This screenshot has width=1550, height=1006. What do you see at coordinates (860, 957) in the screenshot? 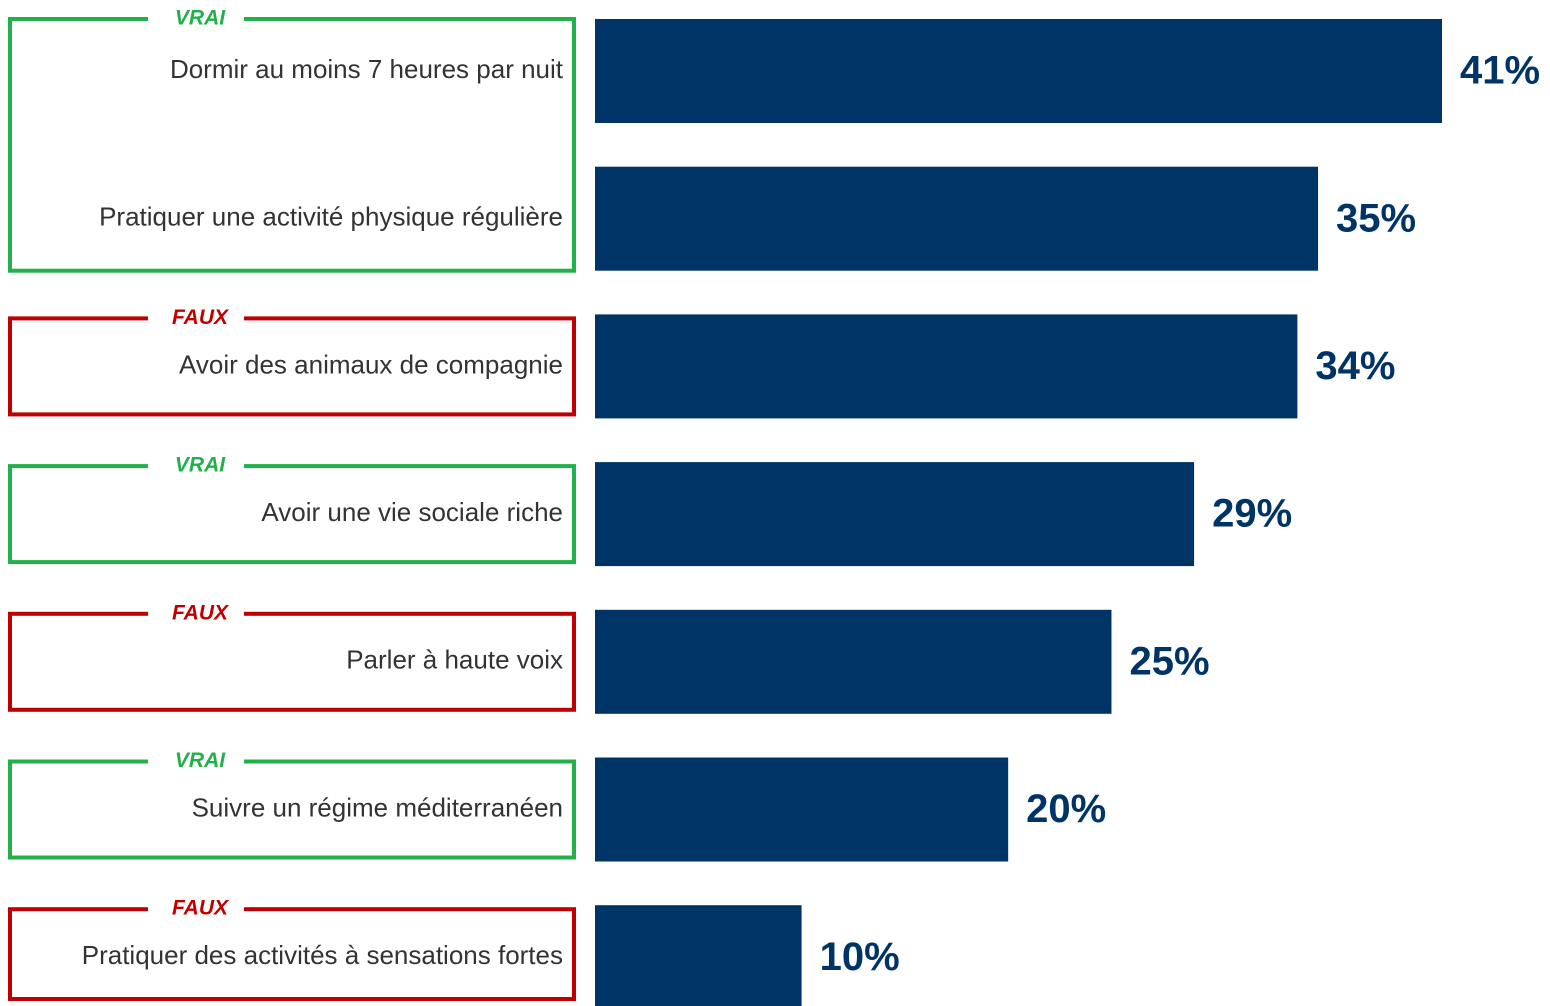
I see `value-label: 10%` at bounding box center [860, 957].